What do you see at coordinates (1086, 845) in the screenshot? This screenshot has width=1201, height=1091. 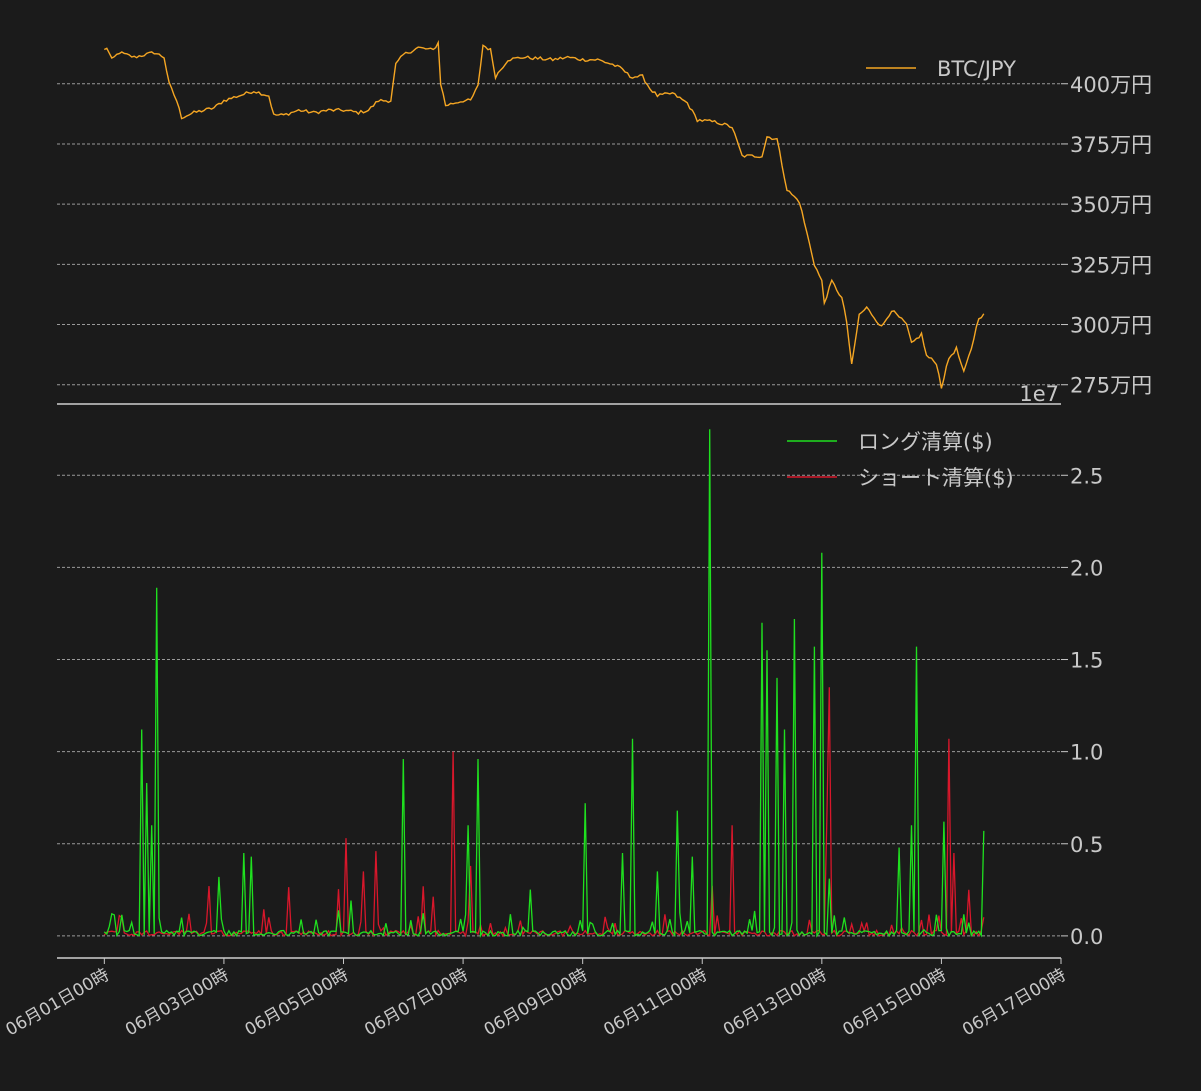 I see `liq-ytick-label: 0.5` at bounding box center [1086, 845].